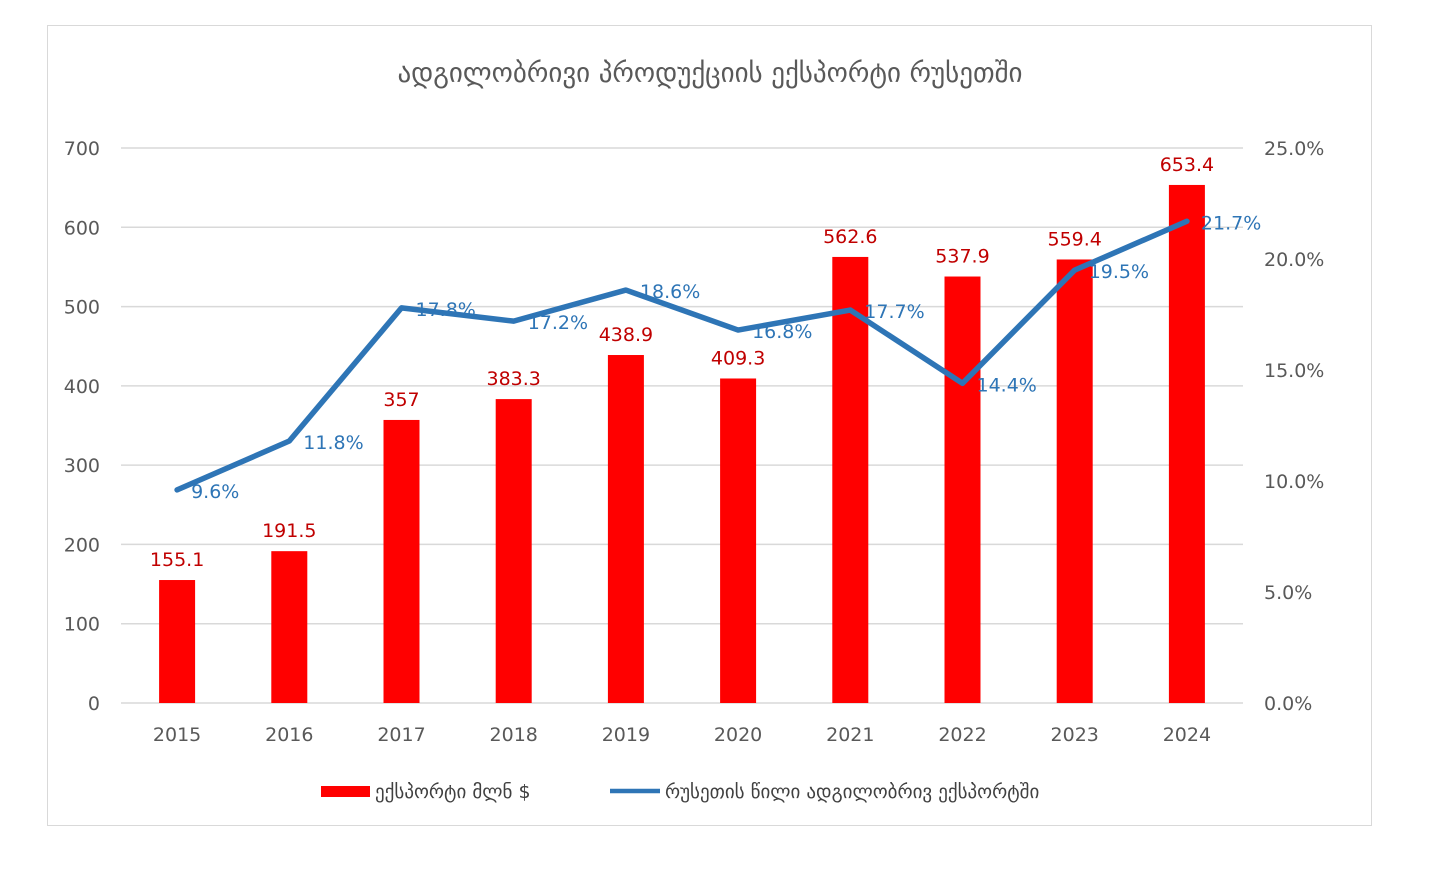 Image resolution: width=1438 pixels, height=880 pixels. I want to click on legend-line-label: რუსეთის წილი ადგილობრივ ექსპორტში, so click(852, 792).